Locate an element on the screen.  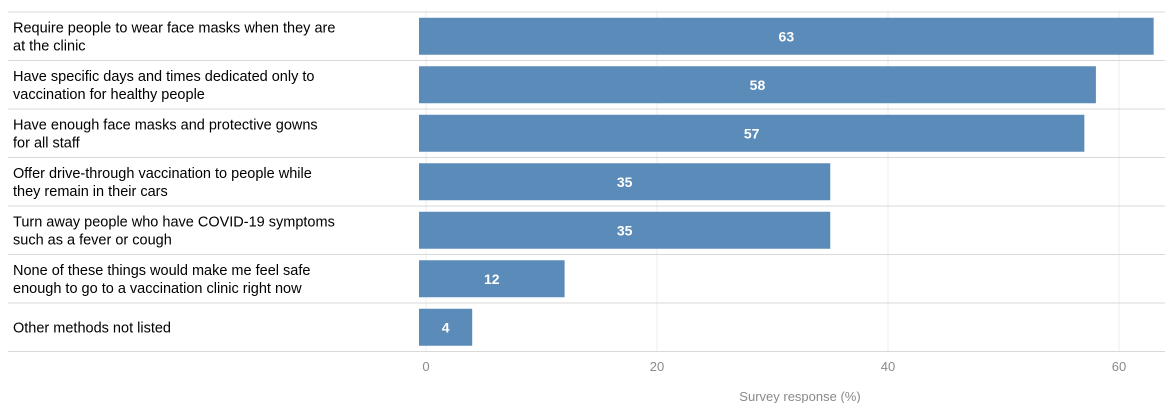
x-tick-label: 40 is located at coordinates (888, 366).